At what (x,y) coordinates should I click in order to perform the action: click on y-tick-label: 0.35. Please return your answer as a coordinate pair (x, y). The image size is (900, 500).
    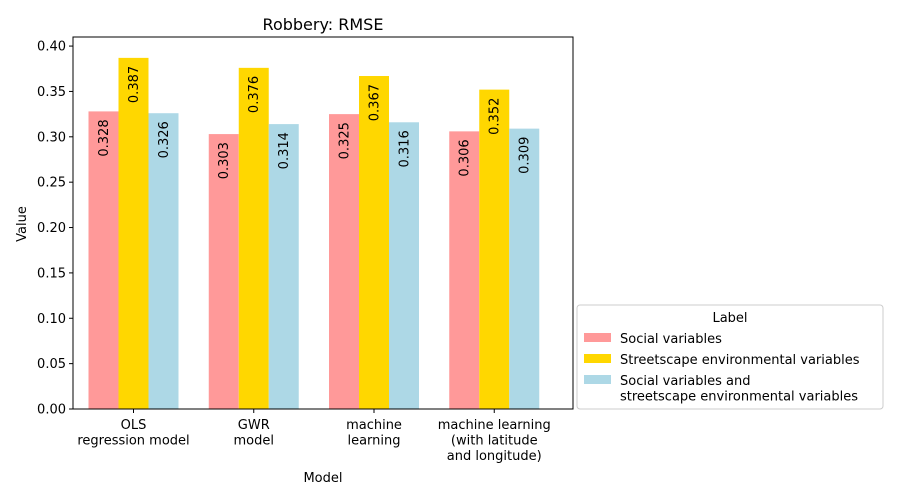
    Looking at the image, I should click on (51, 92).